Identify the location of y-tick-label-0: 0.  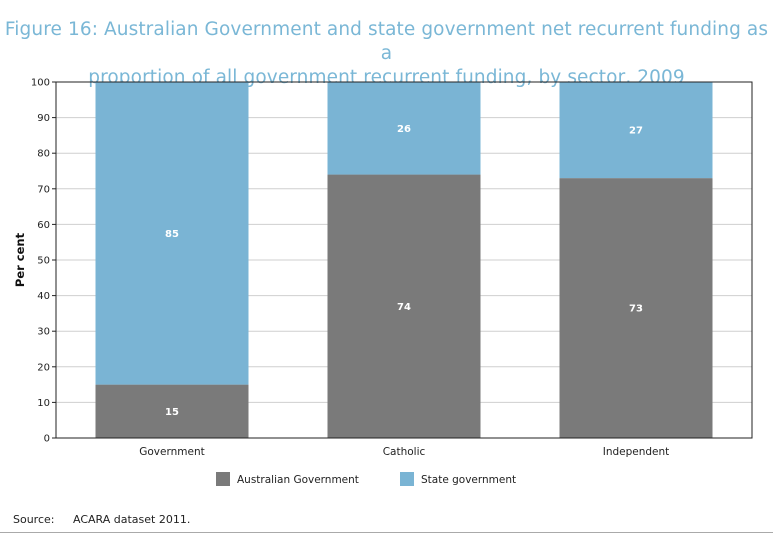
(47, 439).